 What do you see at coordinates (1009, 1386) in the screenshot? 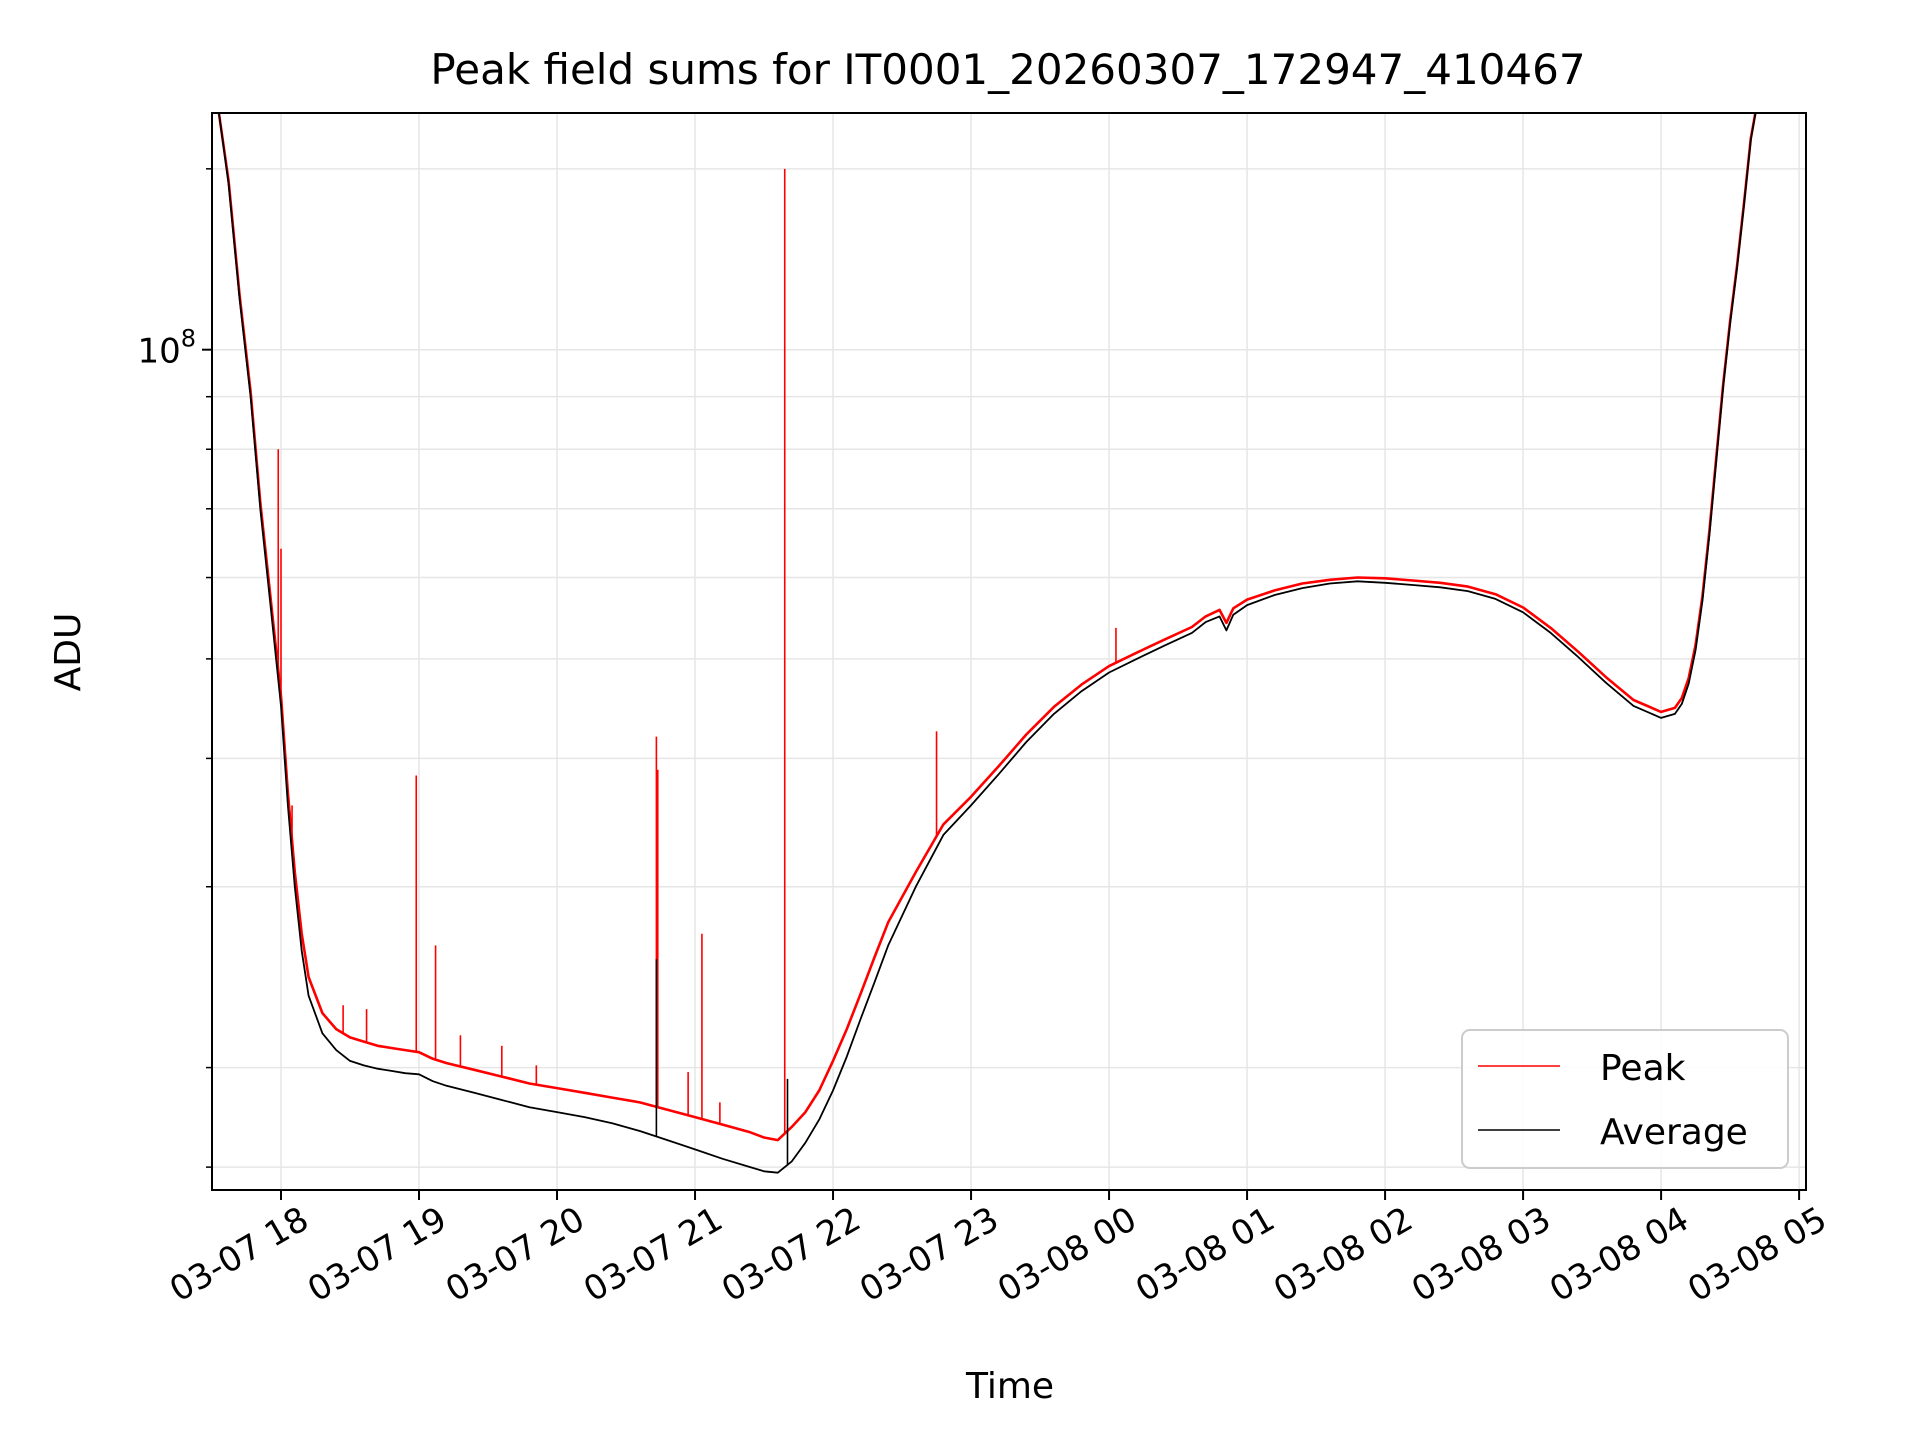
I see `x-axis-label: Time` at bounding box center [1009, 1386].